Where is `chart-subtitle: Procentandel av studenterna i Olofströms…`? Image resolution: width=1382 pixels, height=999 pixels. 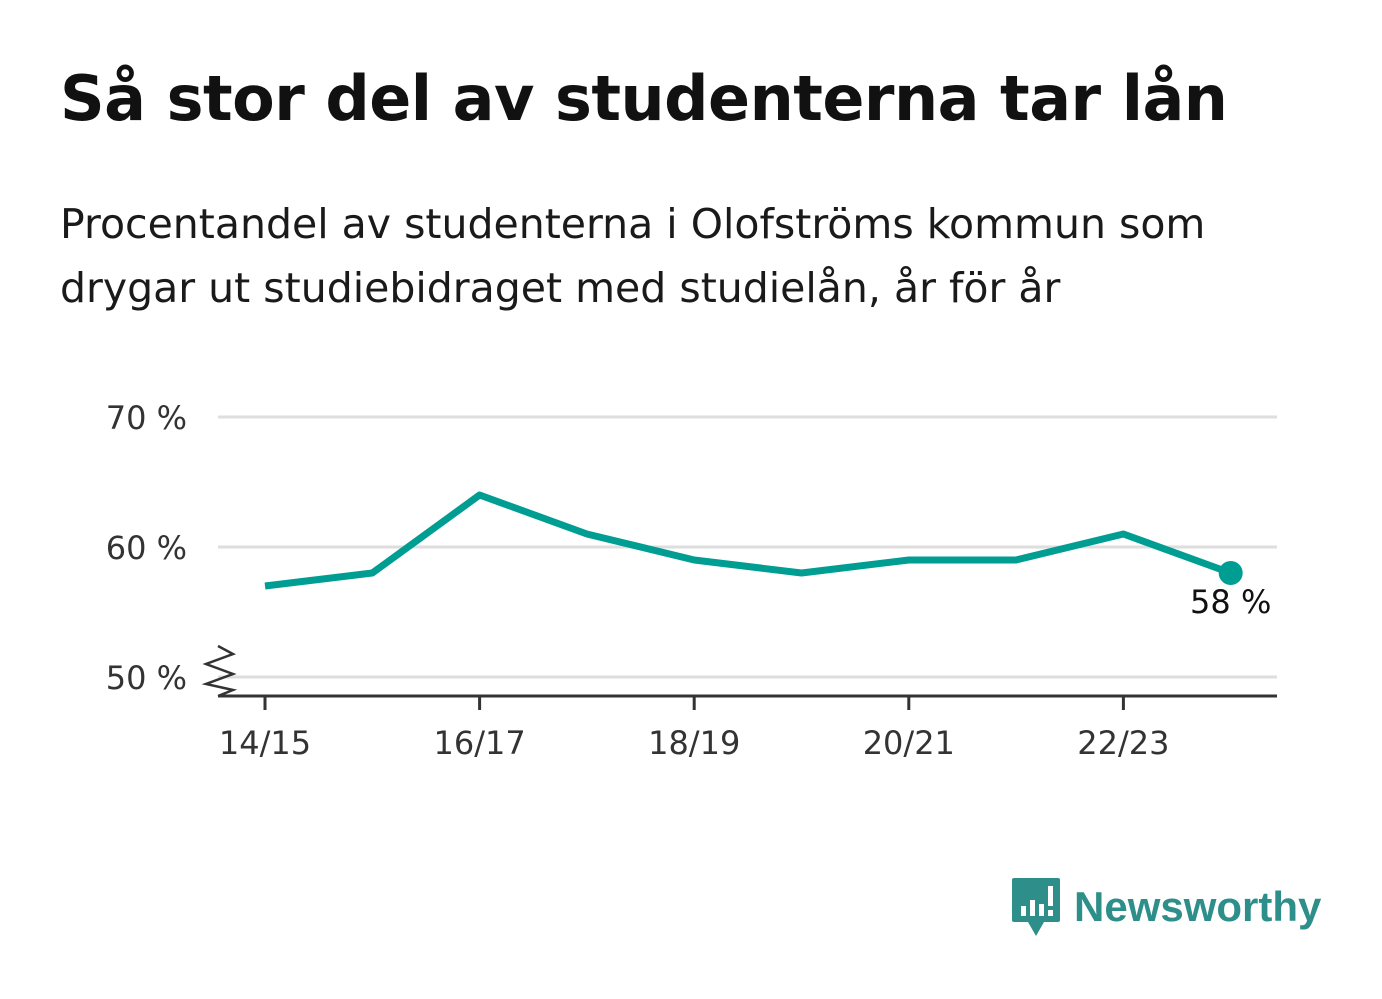
chart-subtitle: Procentandel av studenterna i Olofströms… is located at coordinates (633, 256).